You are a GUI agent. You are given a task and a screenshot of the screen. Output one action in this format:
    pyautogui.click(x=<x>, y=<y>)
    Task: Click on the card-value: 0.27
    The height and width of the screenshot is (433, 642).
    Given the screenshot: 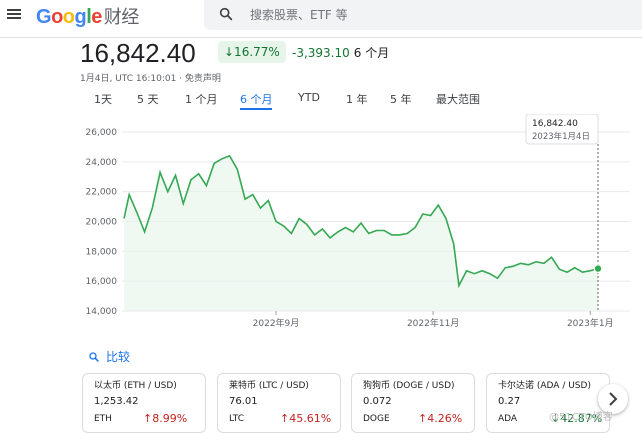 What is the action you would take?
    pyautogui.click(x=509, y=401)
    